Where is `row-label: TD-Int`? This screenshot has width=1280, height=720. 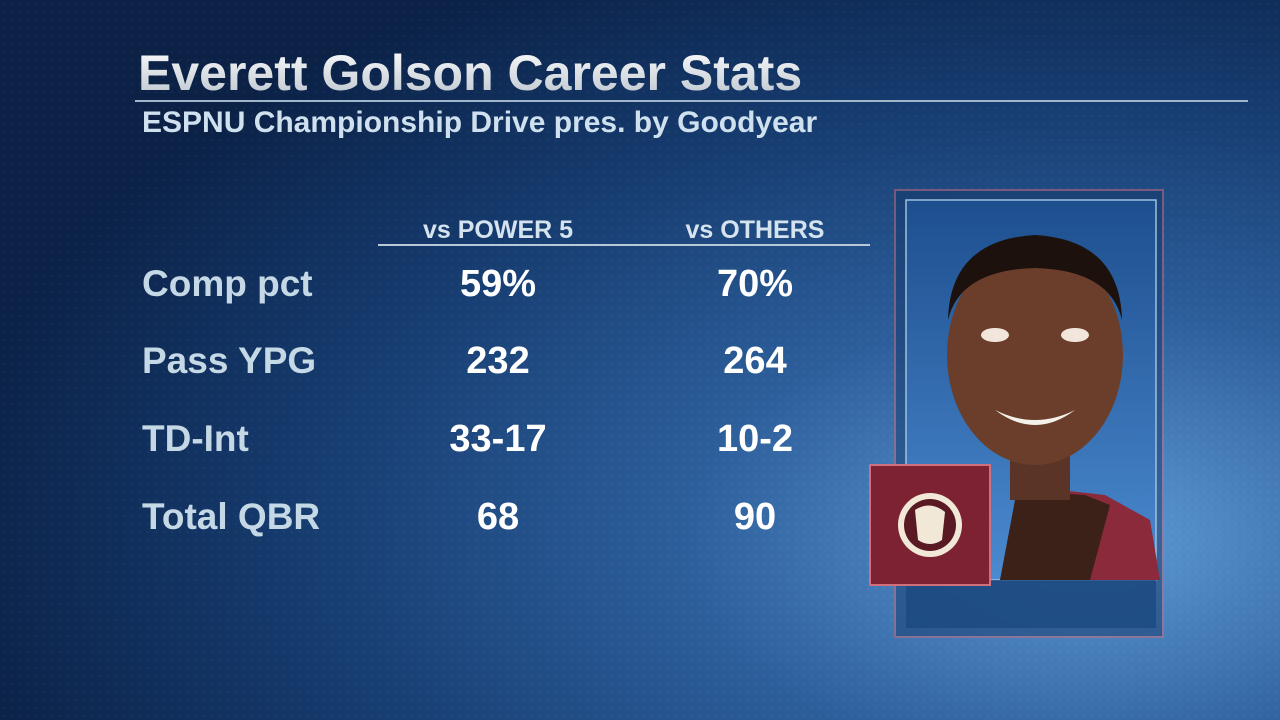 row-label: TD-Int is located at coordinates (195, 438).